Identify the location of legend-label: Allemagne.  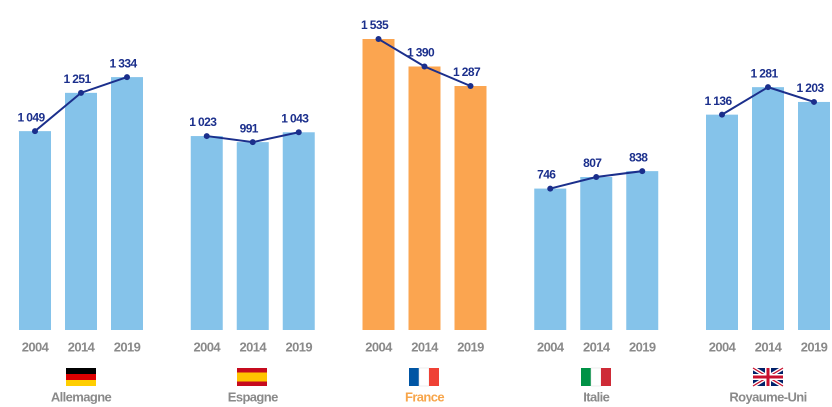
(81, 396).